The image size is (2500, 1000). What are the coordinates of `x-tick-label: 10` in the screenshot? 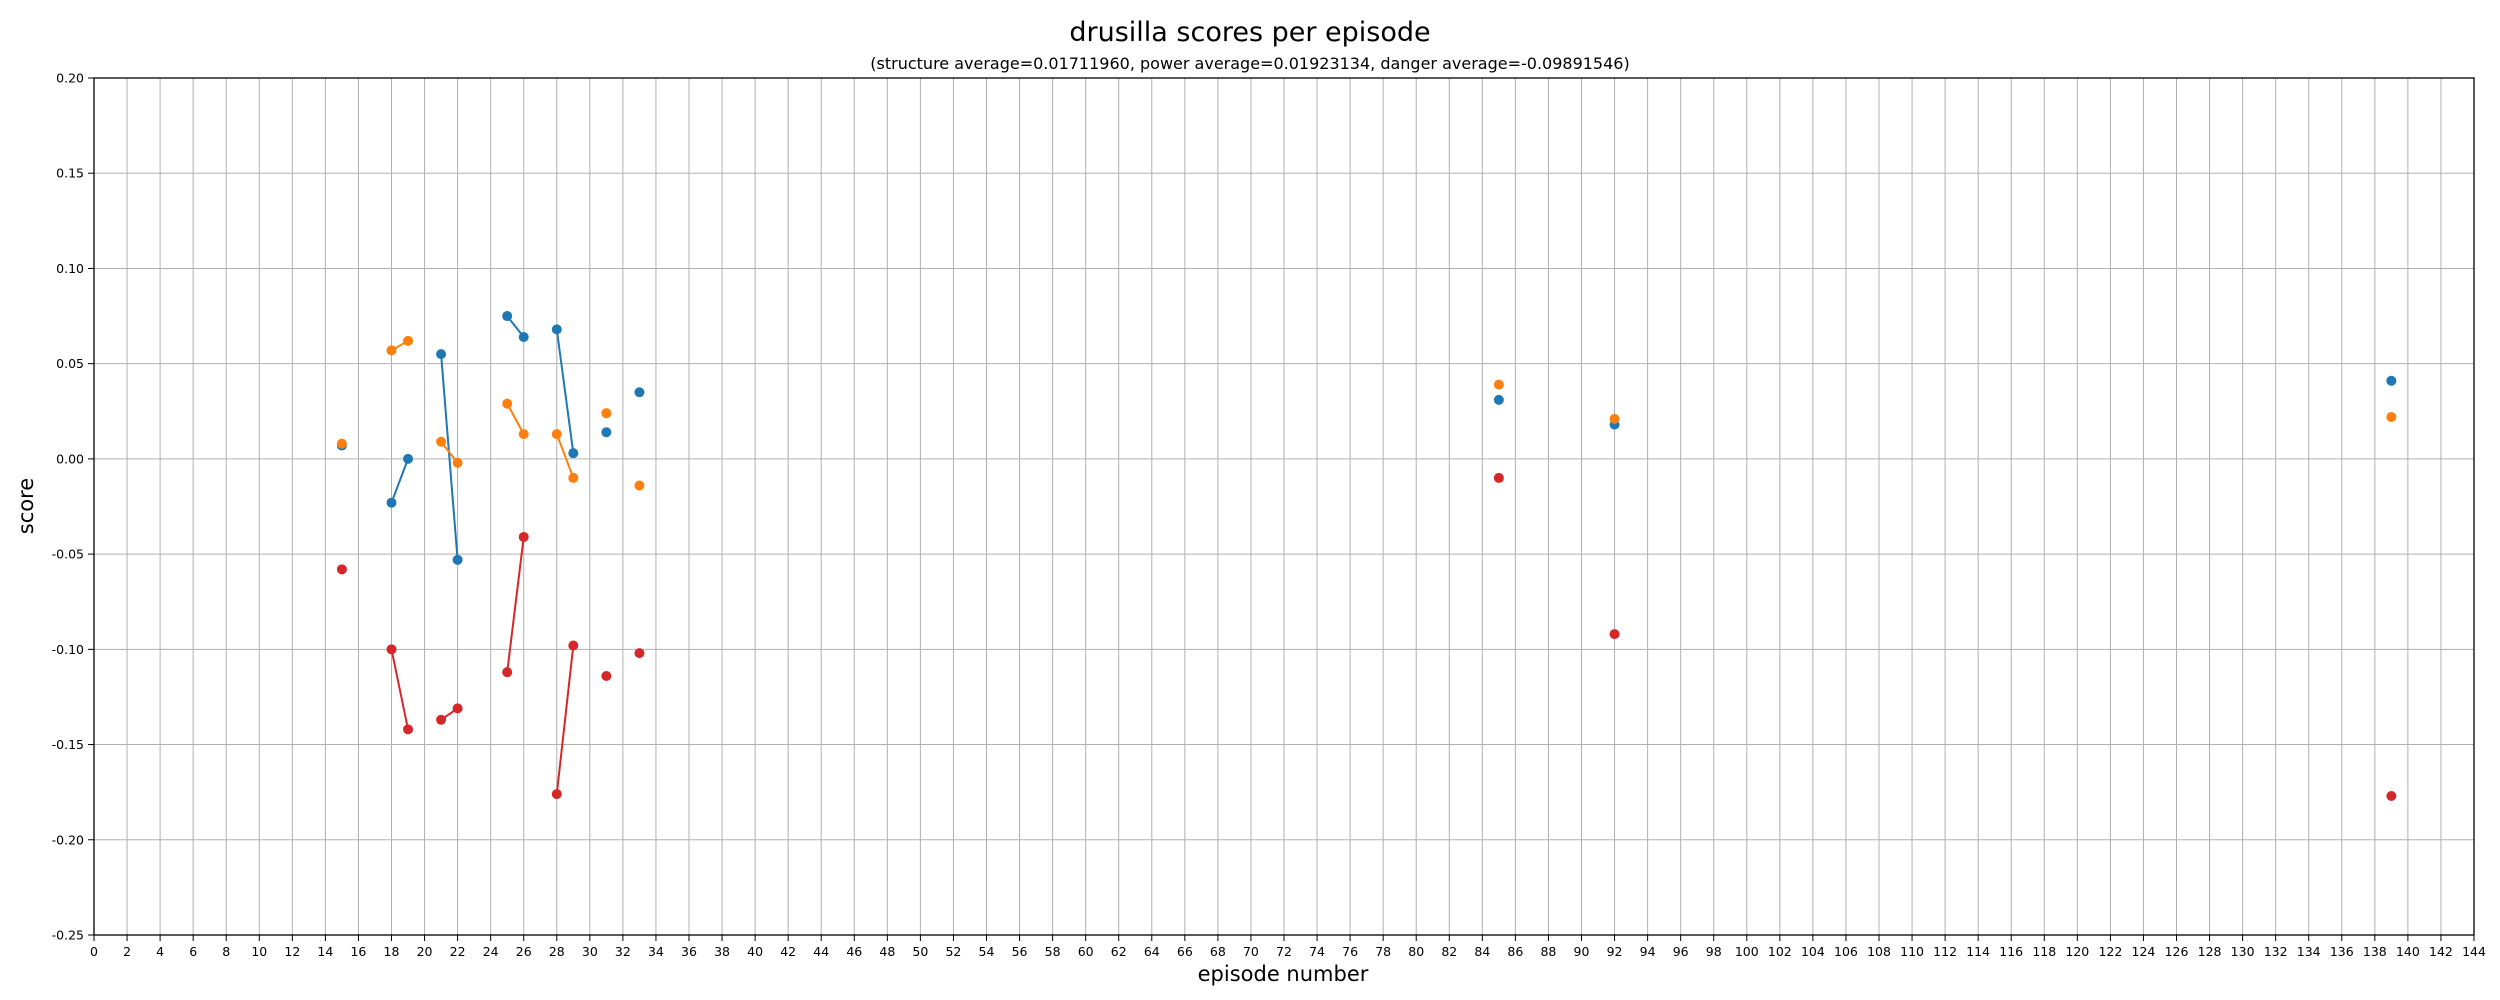 It's located at (259, 951).